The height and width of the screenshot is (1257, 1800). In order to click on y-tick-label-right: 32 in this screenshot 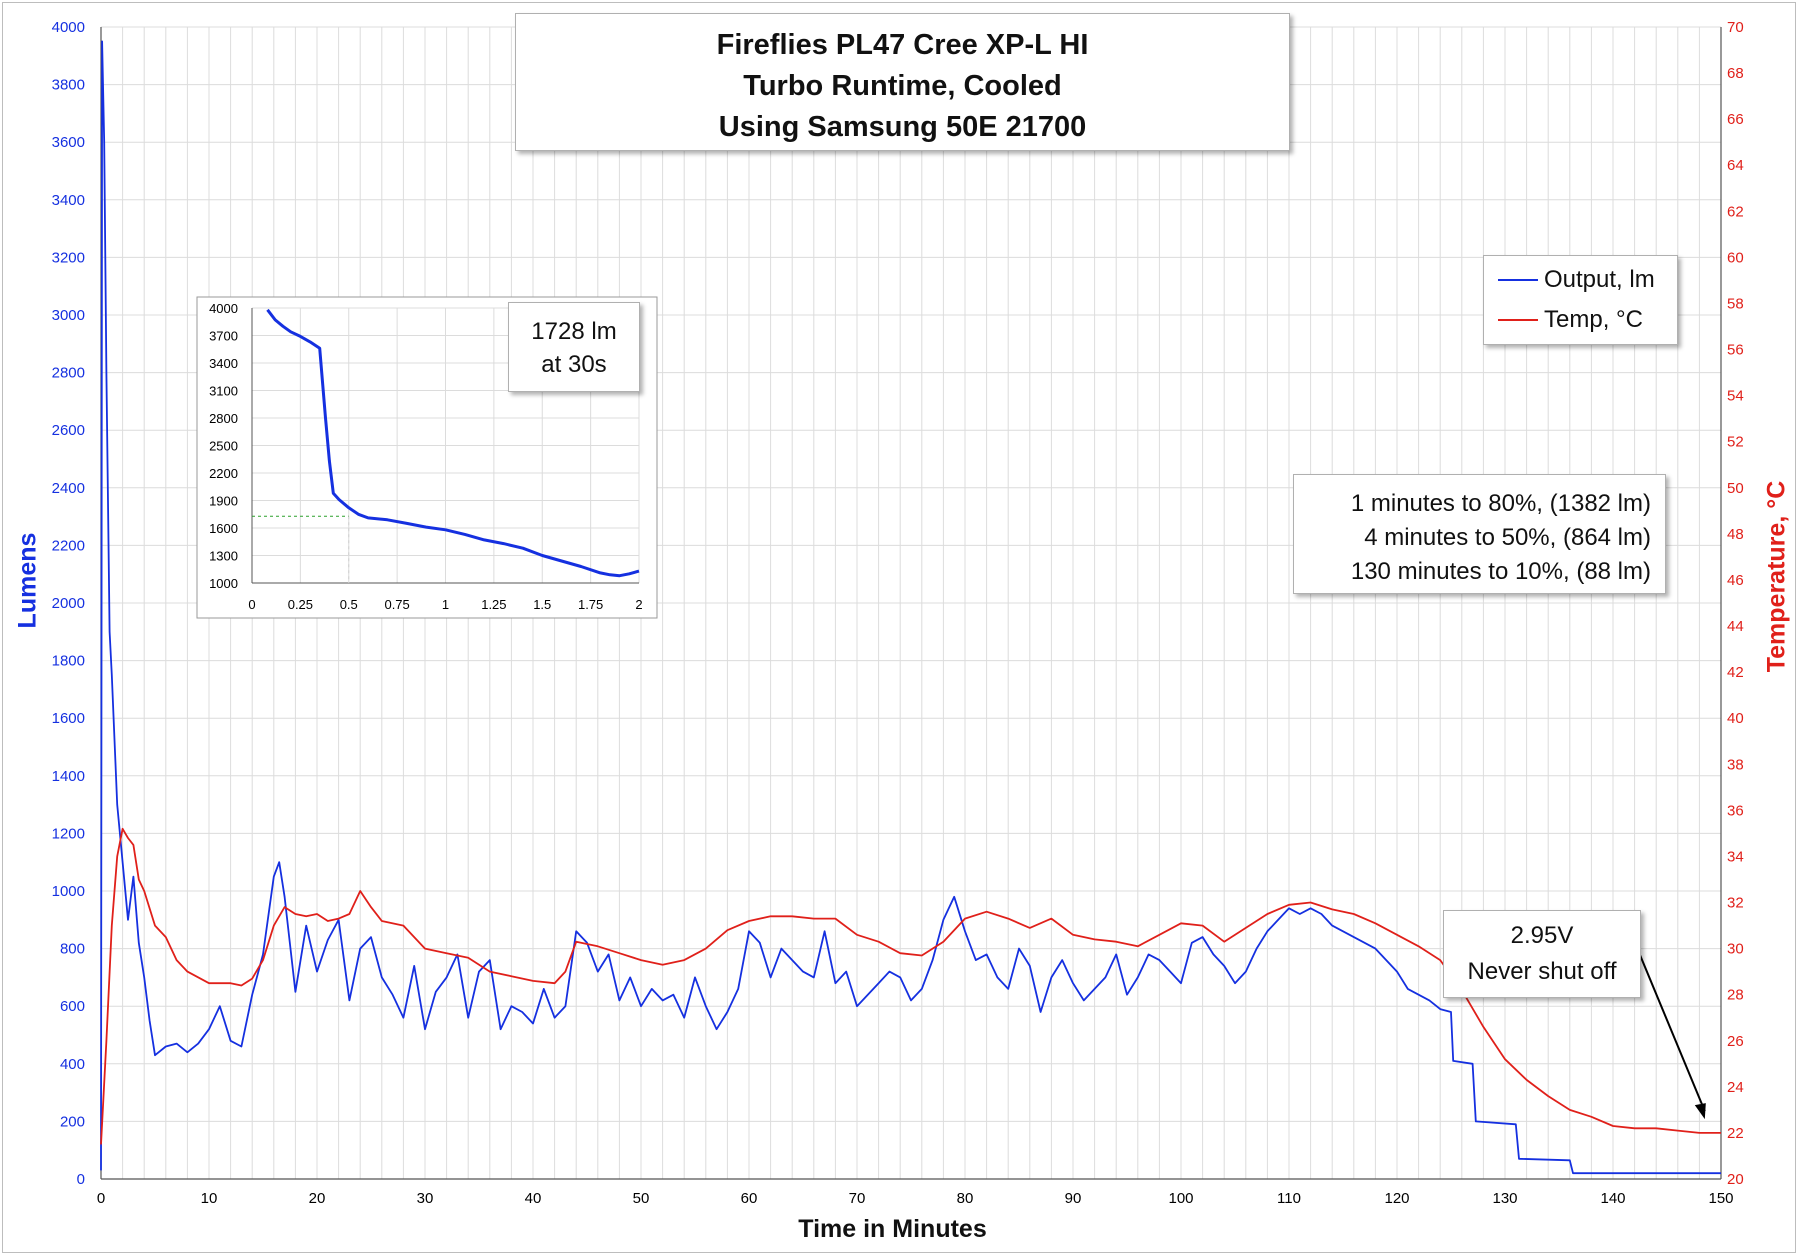, I will do `click(1735, 903)`.